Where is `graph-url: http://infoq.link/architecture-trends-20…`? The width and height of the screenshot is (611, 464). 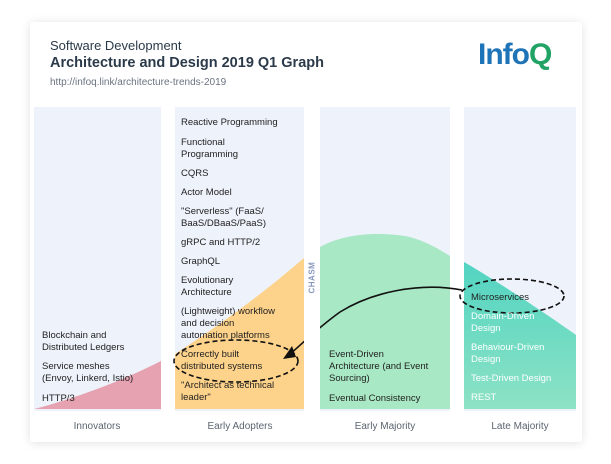 graph-url: http://infoq.link/architecture-trends-20… is located at coordinates (138, 82).